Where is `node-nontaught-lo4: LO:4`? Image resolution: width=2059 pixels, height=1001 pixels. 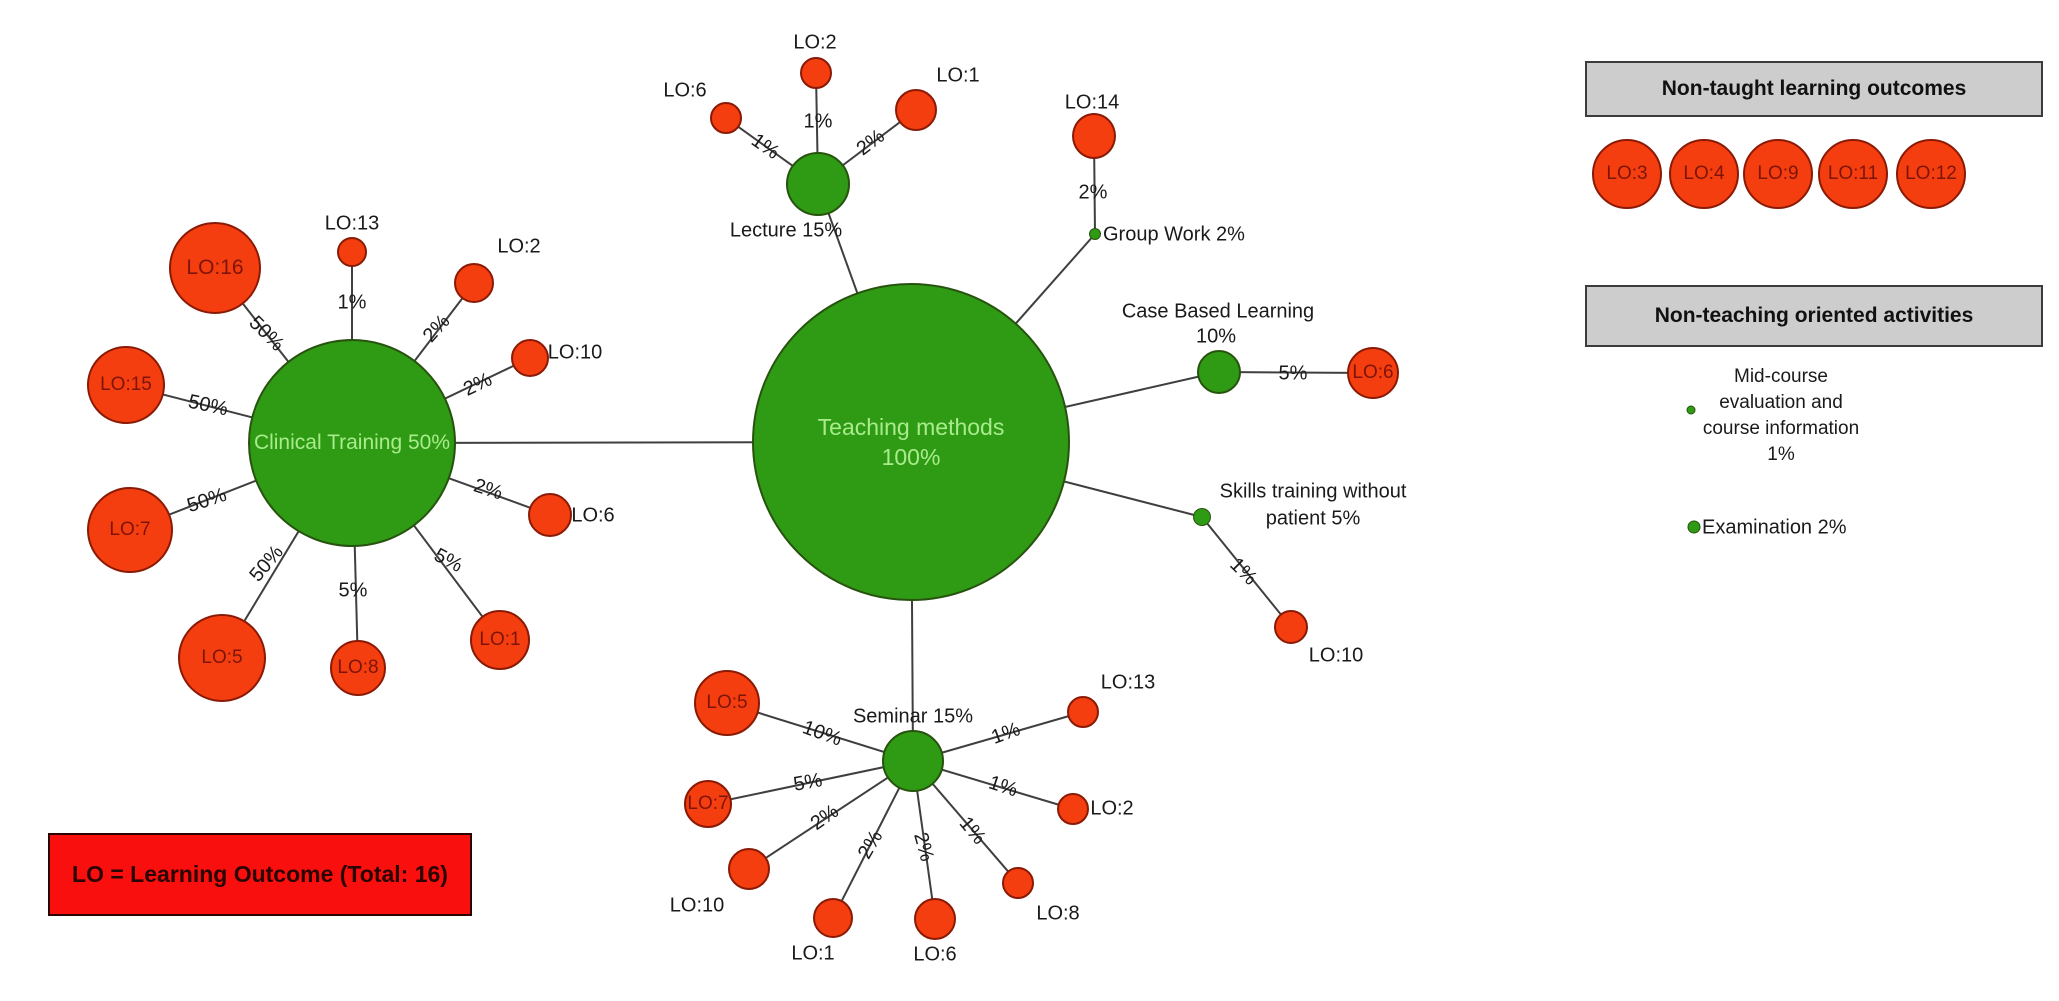 node-nontaught-lo4: LO:4 is located at coordinates (1704, 174).